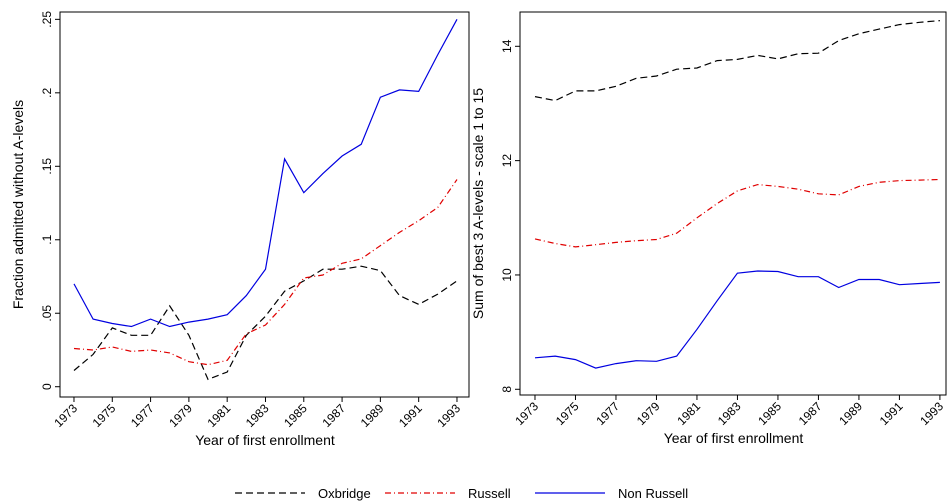 The image size is (947, 501). I want to click on y-tick-label: 12, so click(507, 161).